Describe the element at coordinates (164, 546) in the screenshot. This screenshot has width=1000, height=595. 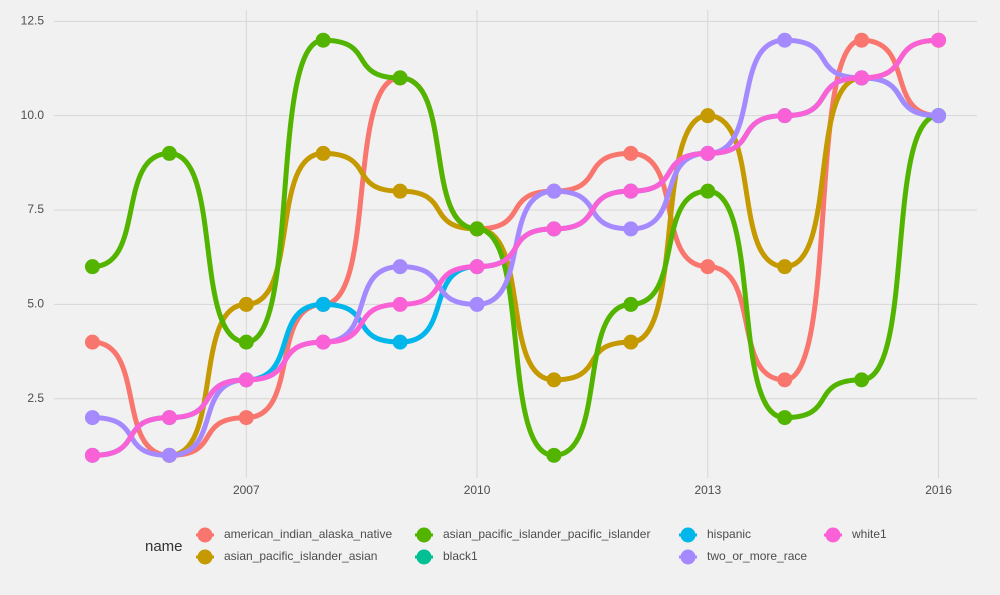
I see `legend-title: name` at that location.